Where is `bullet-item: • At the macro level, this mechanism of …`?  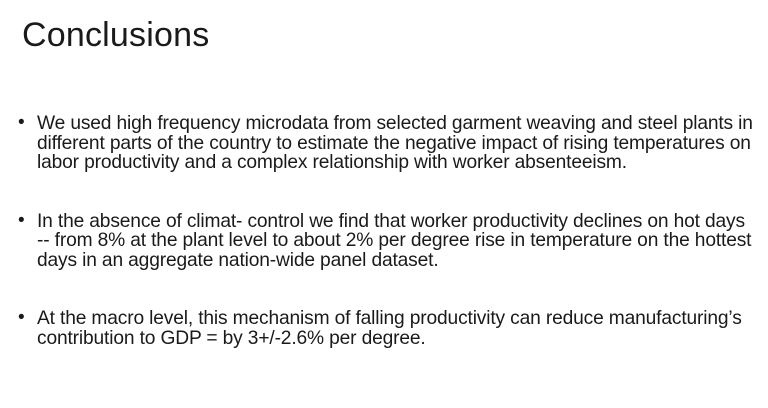
bullet-item: • At the macro level, this mechanism of … is located at coordinates (386, 328).